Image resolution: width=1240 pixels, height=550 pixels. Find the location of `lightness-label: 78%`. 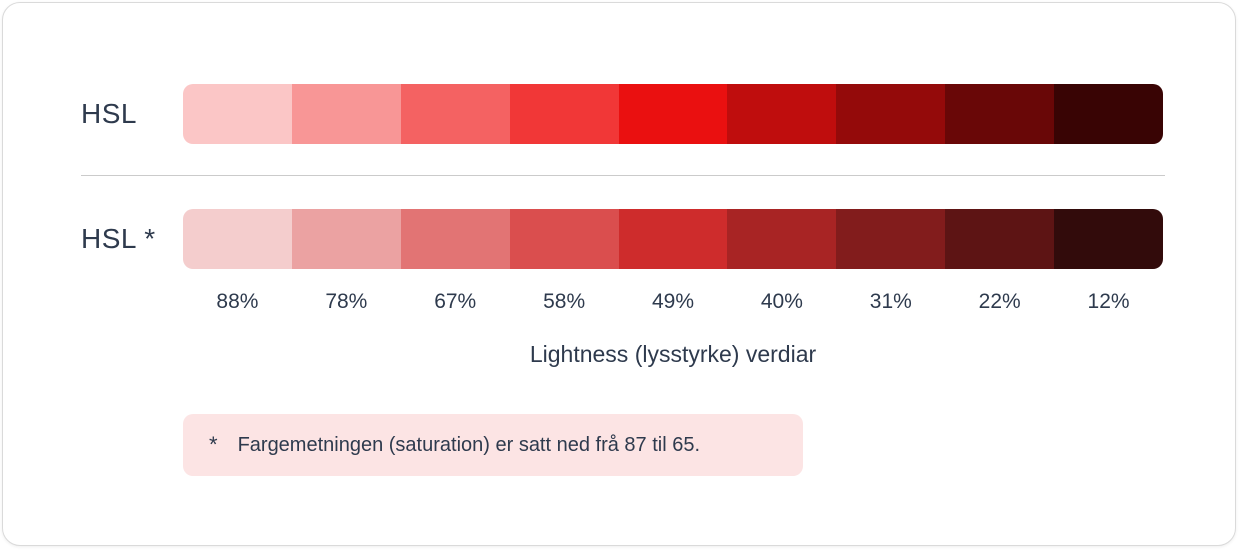

lightness-label: 78% is located at coordinates (346, 301).